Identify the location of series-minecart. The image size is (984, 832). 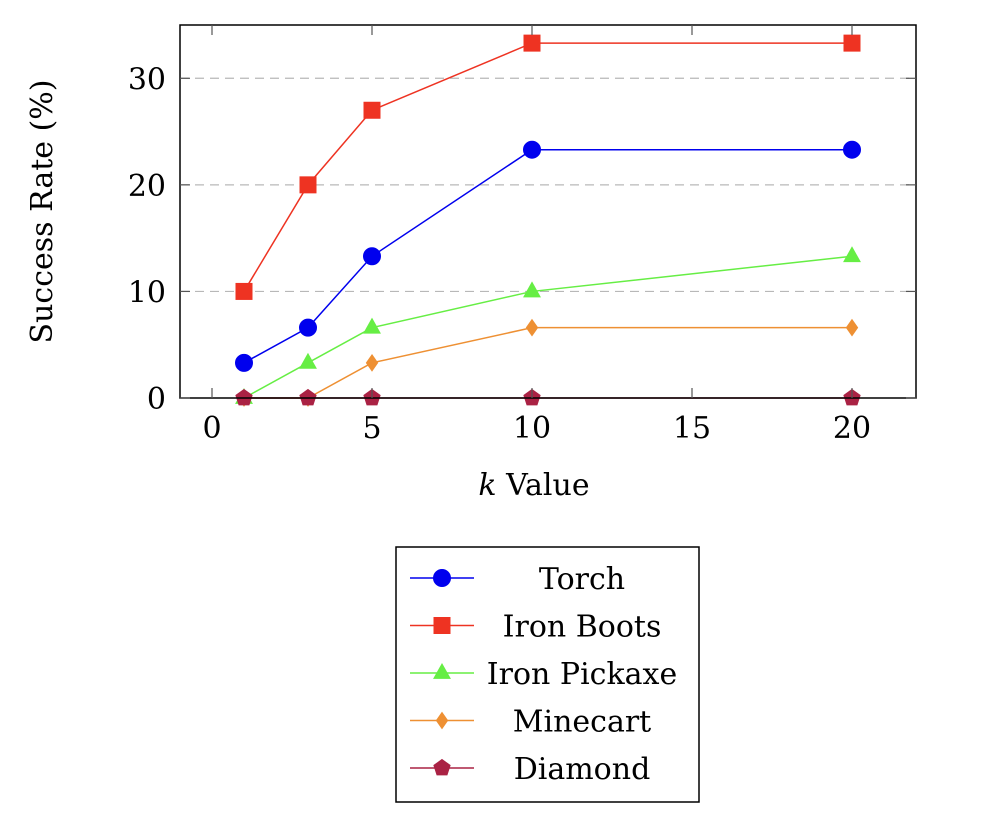
(548, 362).